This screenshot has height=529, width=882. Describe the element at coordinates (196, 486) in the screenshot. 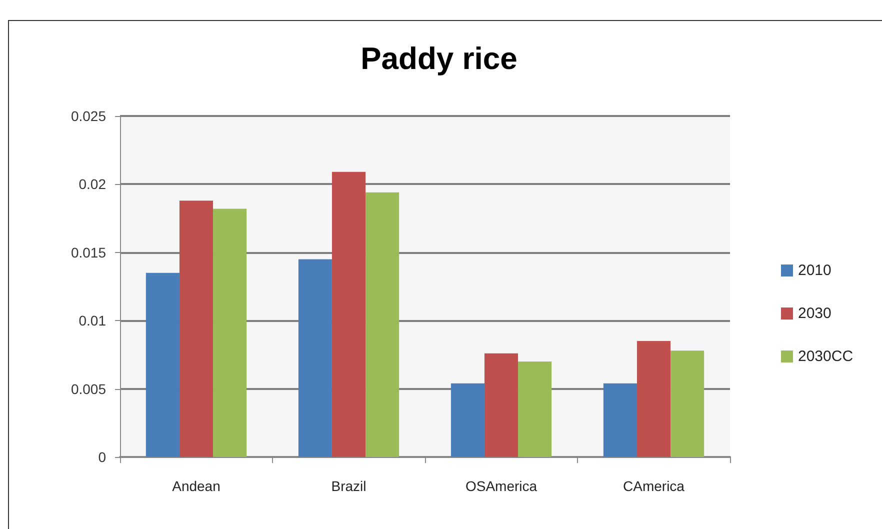

I see `x-tick-label: Andean` at that location.